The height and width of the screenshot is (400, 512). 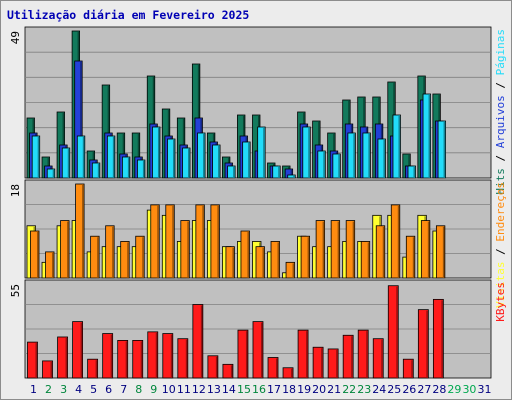 What do you see at coordinates (155, 241) in the screenshot?
I see `bar-visits-endereços-day-9-body` at bounding box center [155, 241].